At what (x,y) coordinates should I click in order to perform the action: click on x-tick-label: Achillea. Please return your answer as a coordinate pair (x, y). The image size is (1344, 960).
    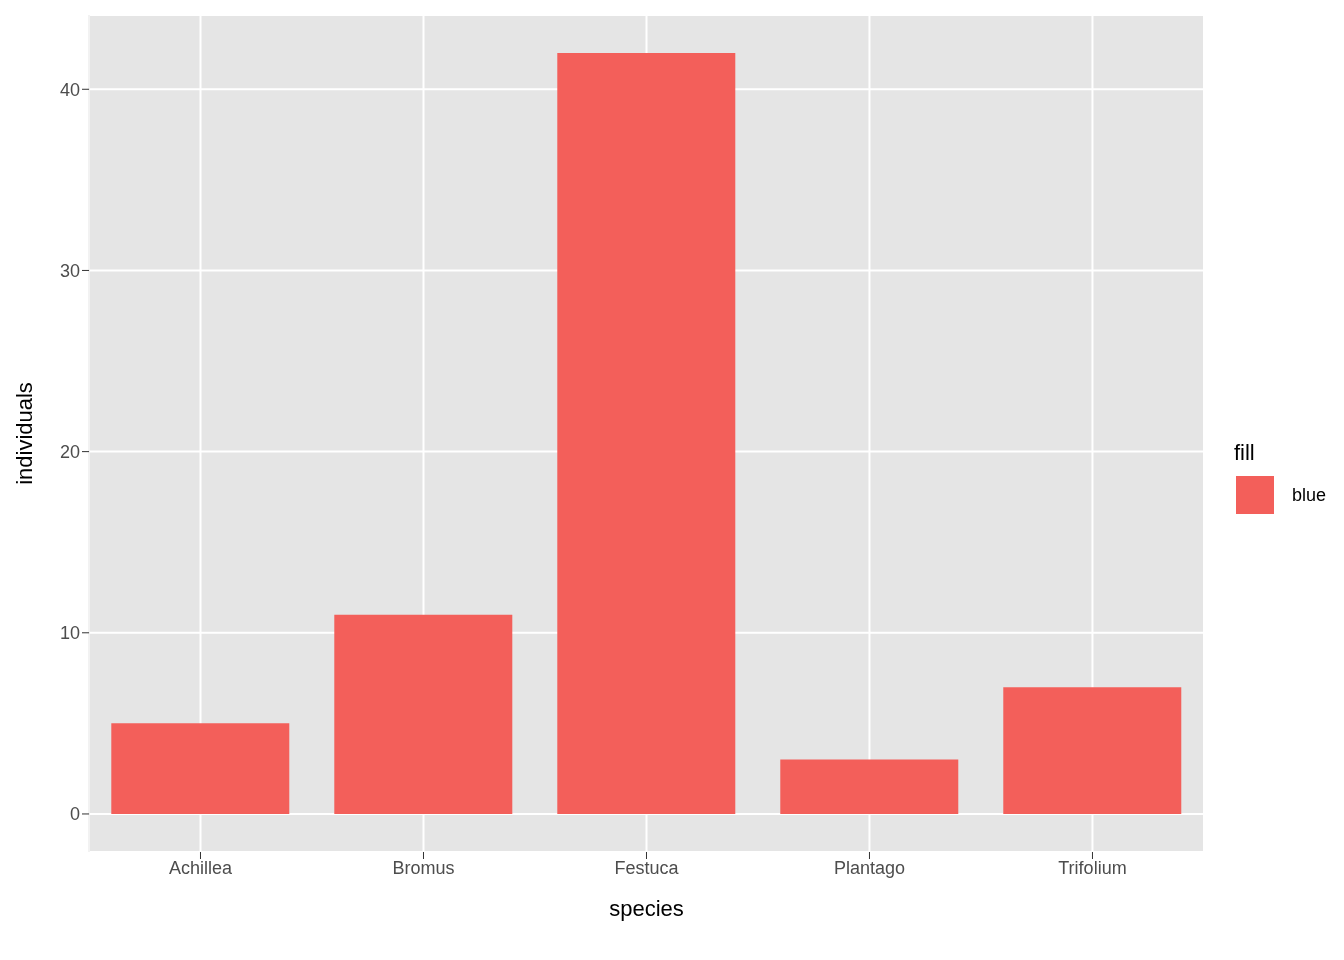
    Looking at the image, I should click on (200, 867).